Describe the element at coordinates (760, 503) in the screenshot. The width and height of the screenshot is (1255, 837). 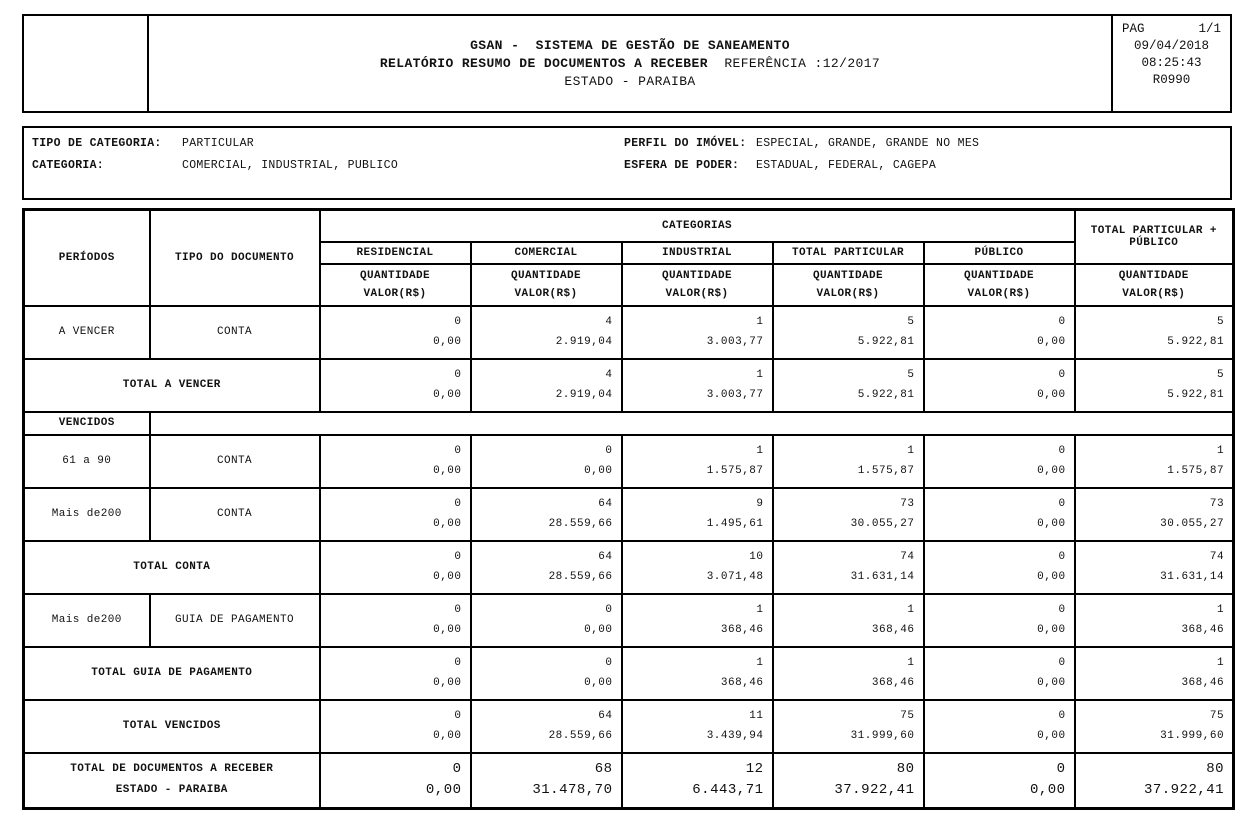
I see `quantity-value: 9` at that location.